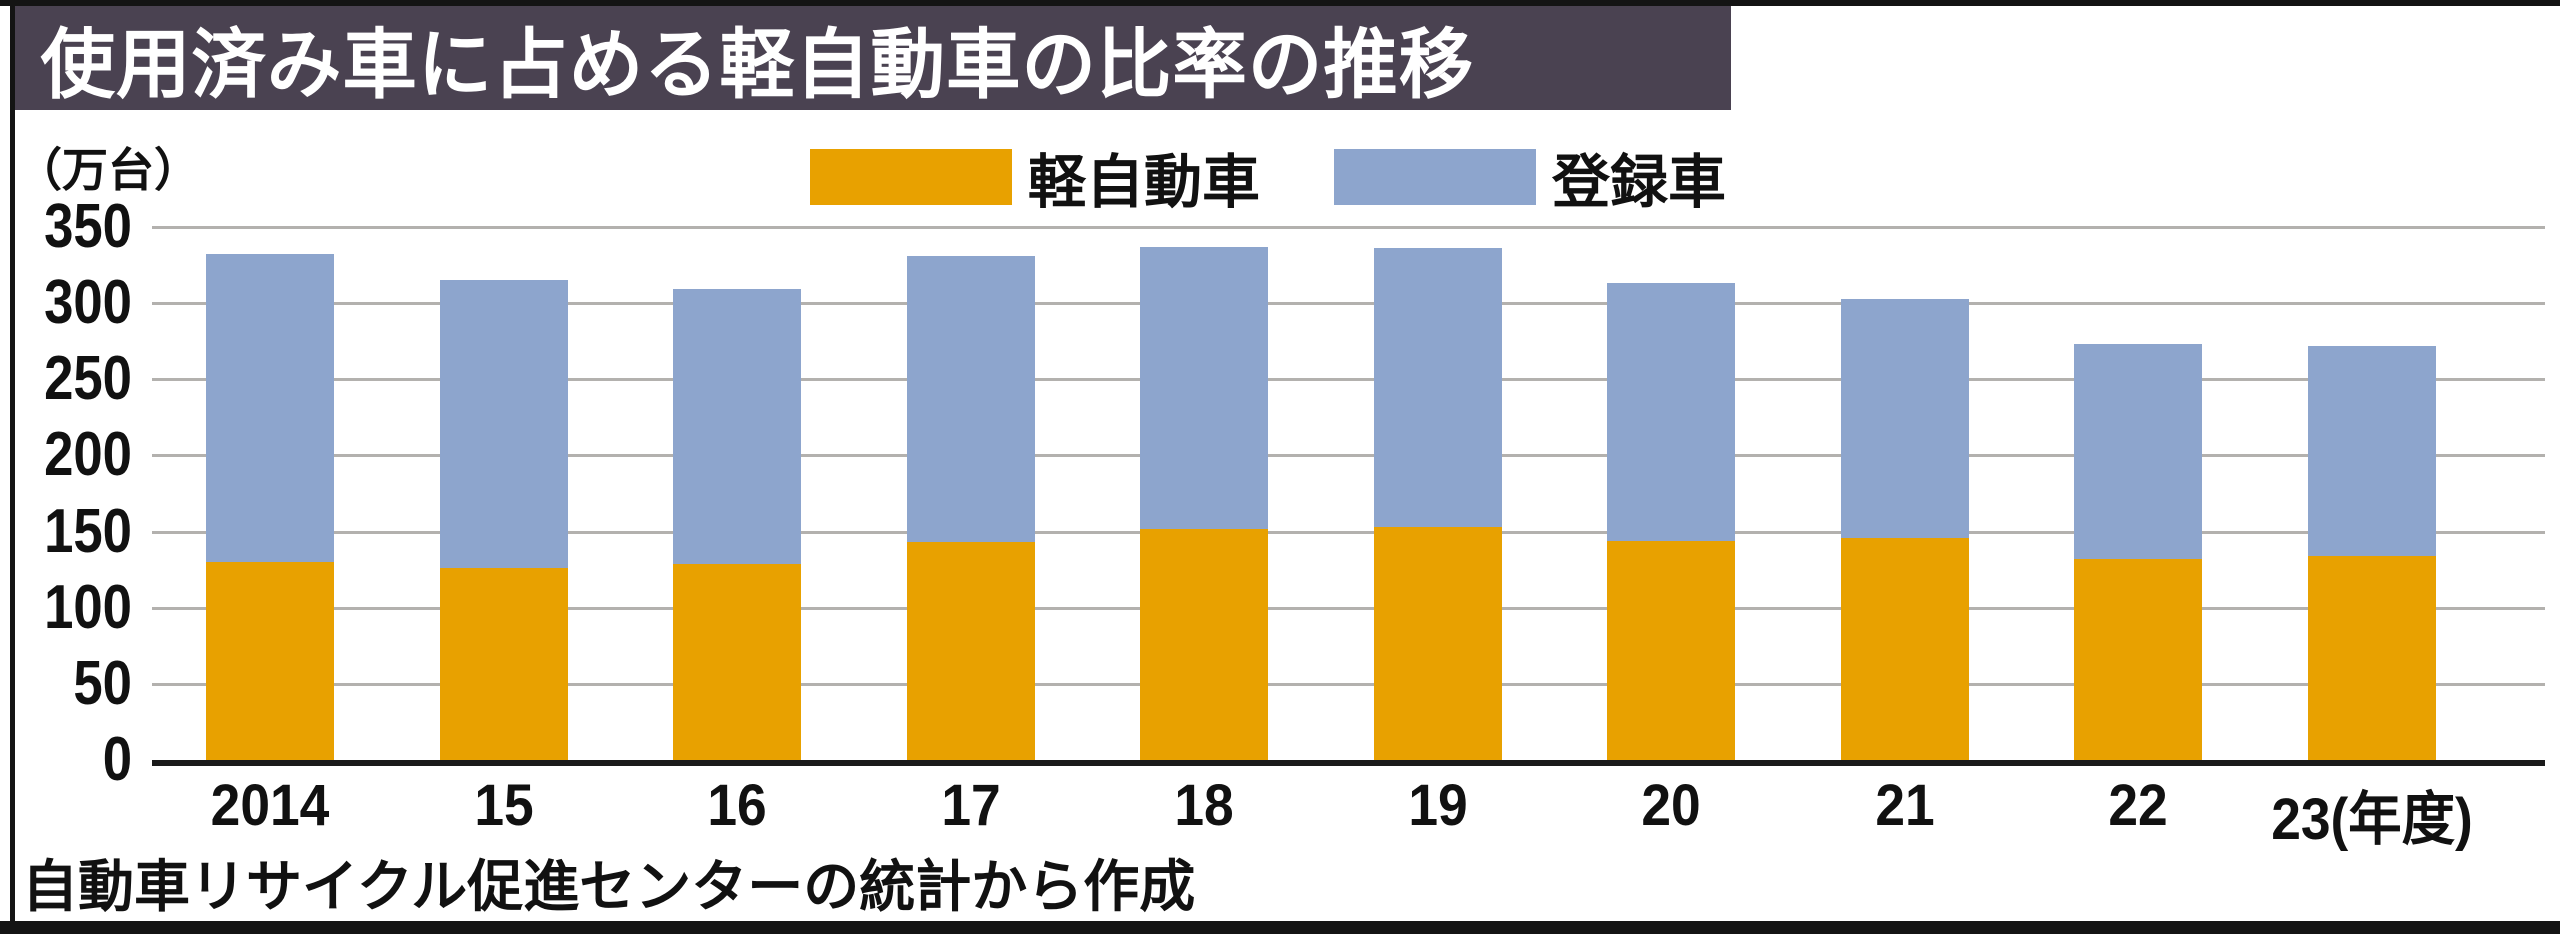 The image size is (2560, 934). I want to click on x-tick-label-21: 21, so click(1904, 805).